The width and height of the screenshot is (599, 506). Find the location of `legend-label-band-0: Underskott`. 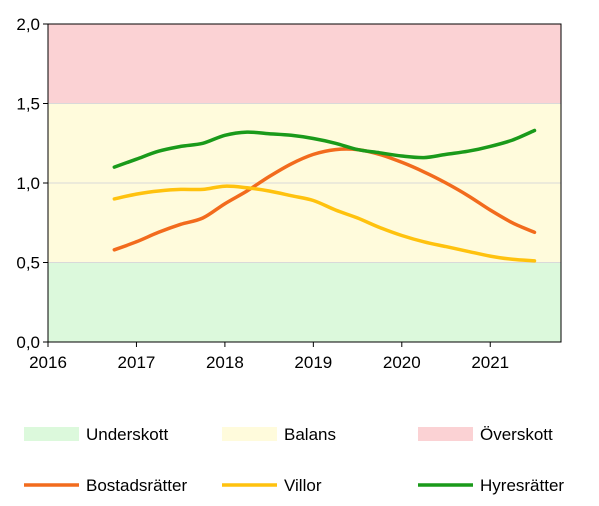

legend-label-band-0: Underskott is located at coordinates (127, 434).